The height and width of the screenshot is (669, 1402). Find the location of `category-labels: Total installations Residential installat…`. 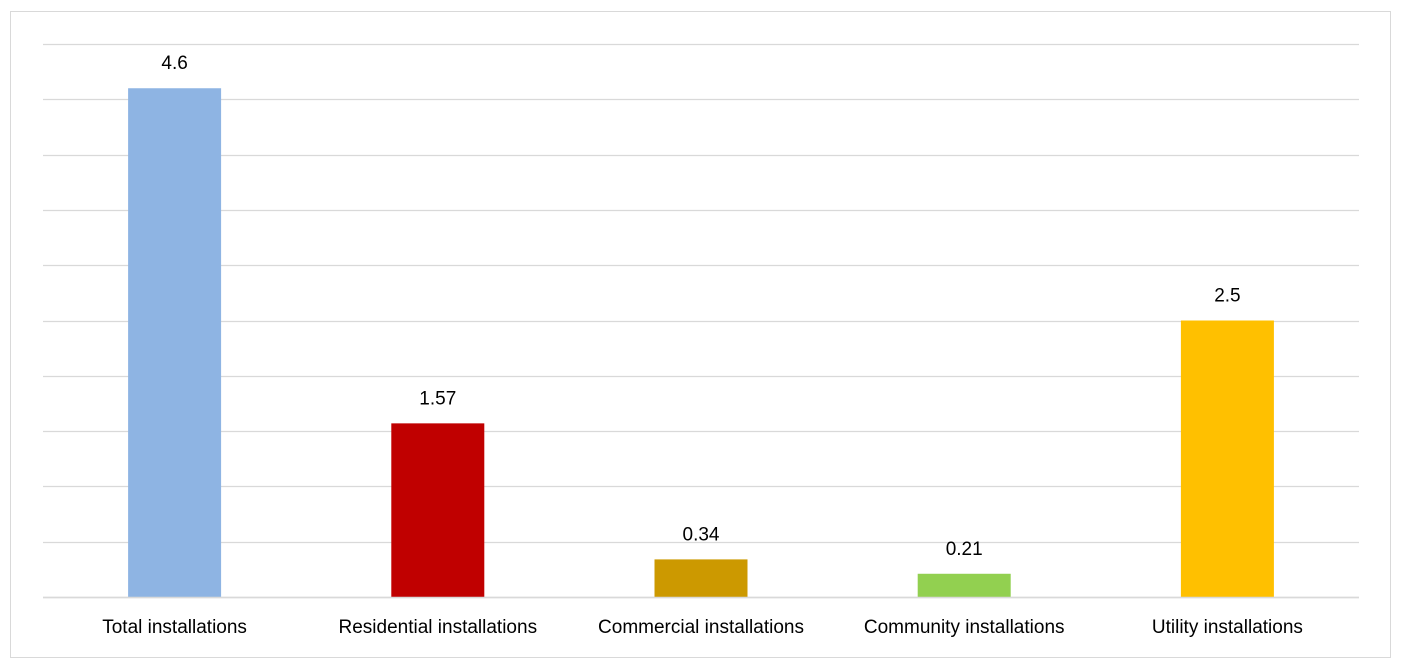

category-labels: Total installations Residential installat… is located at coordinates (702, 627).